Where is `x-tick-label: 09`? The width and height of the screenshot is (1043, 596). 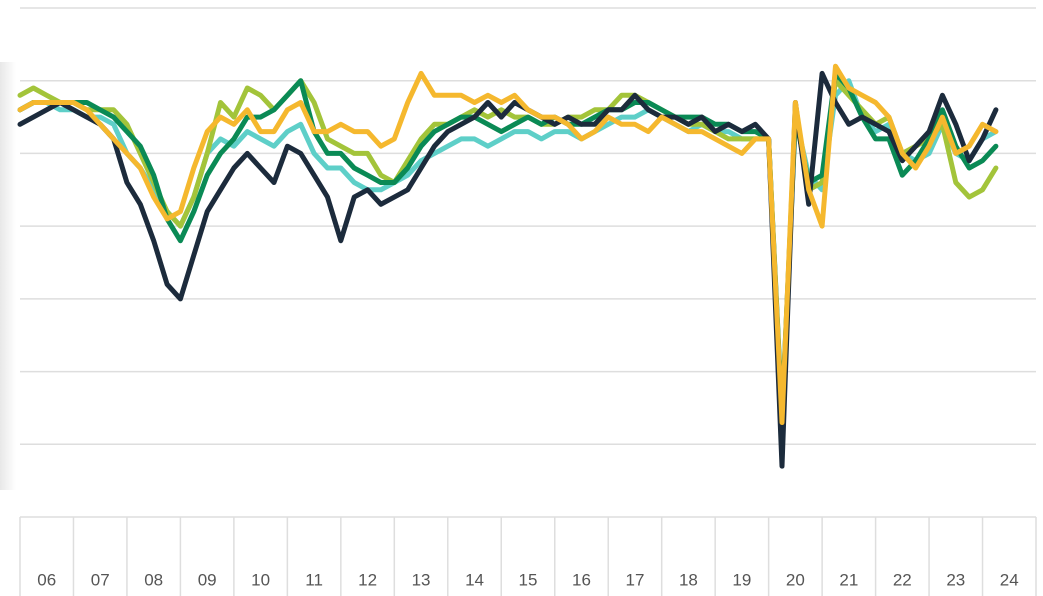
x-tick-label: 09 is located at coordinates (207, 579).